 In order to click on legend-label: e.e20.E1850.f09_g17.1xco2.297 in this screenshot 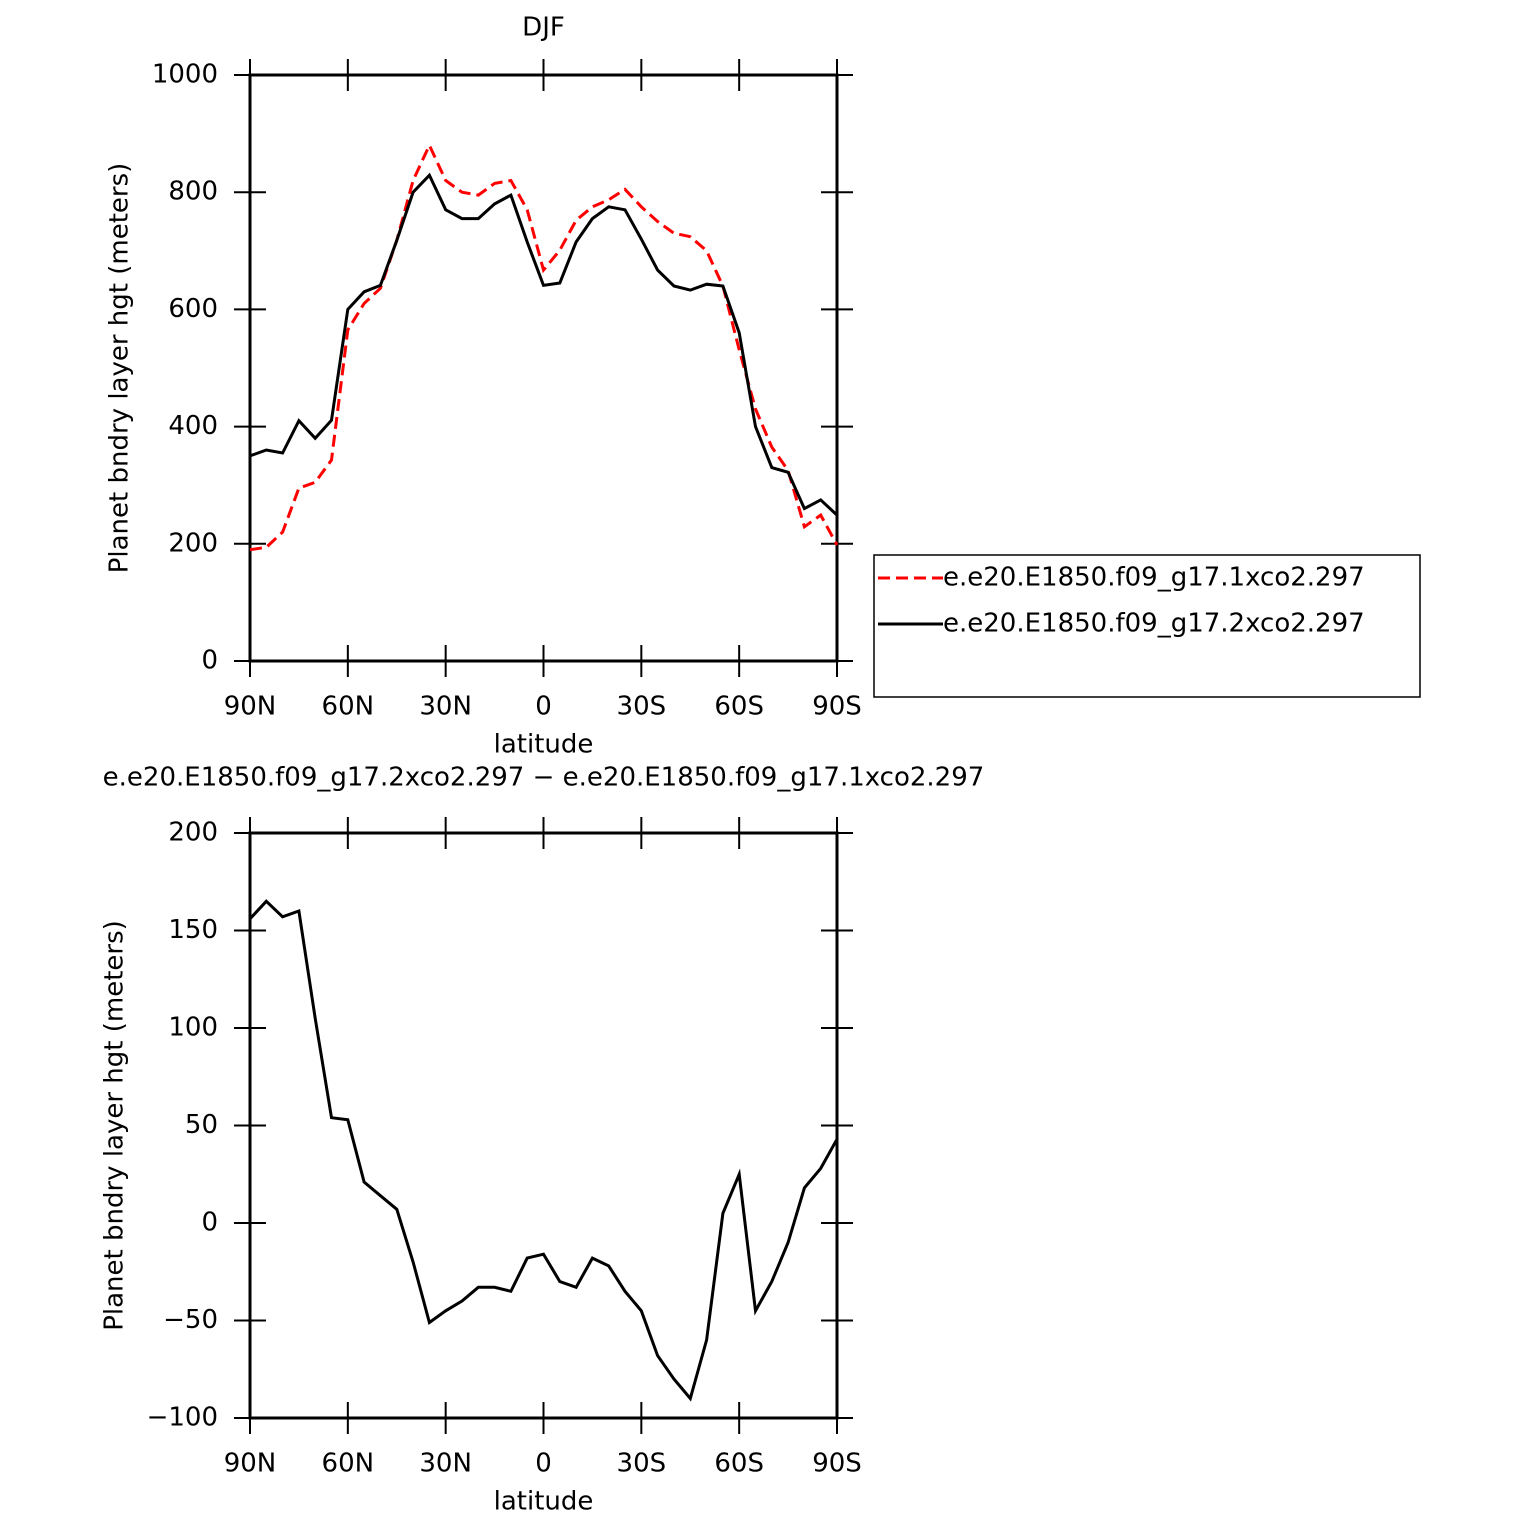, I will do `click(1154, 578)`.